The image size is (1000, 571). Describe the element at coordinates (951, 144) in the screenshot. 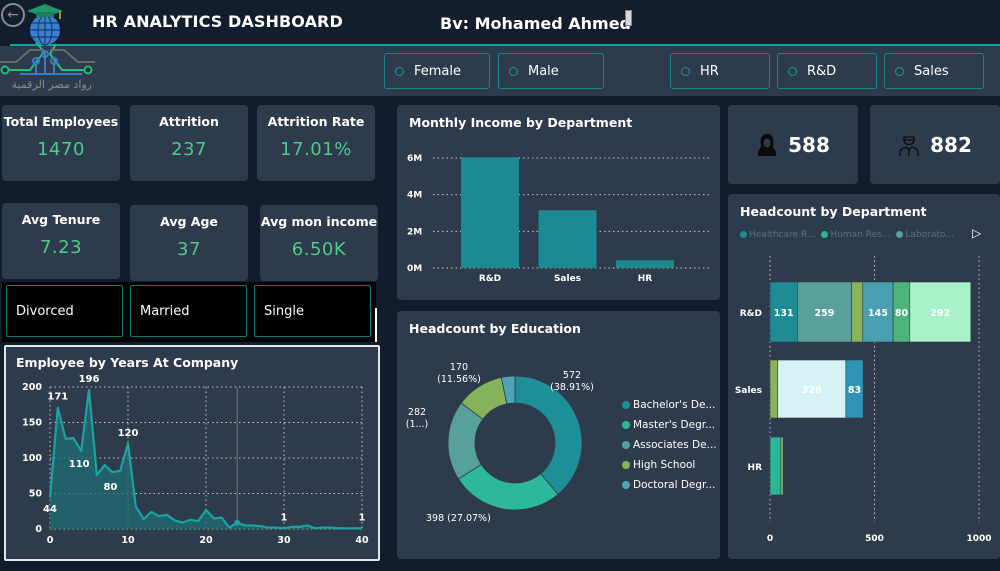

I see `male-count: 882` at that location.